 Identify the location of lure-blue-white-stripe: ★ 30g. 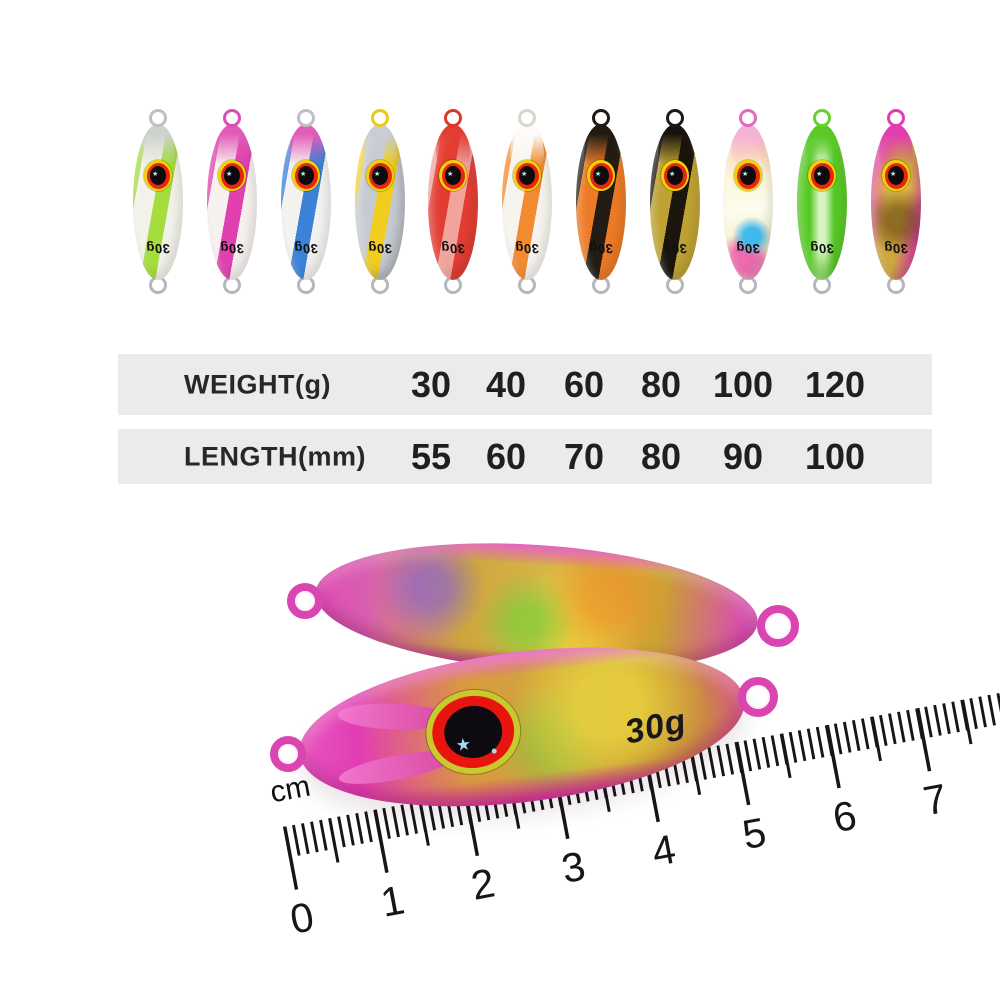
(306, 201).